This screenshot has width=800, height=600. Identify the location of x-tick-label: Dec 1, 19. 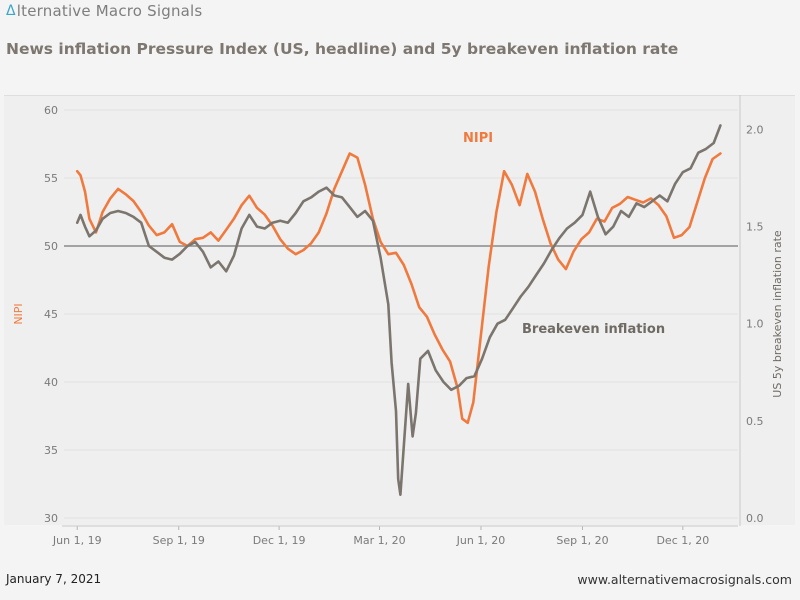
(279, 540).